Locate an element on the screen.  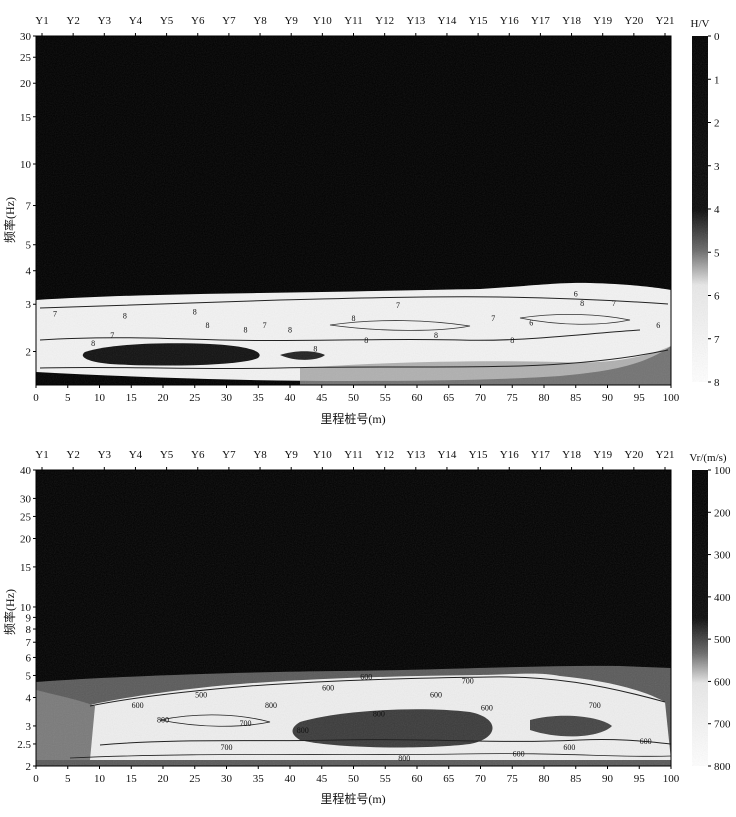
vr-colorbar-tick-label: 100 is located at coordinates (722, 471).